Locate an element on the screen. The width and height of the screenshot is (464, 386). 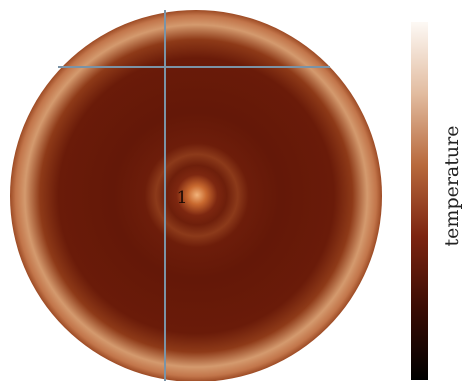
colorbar is located at coordinates (419, 201).